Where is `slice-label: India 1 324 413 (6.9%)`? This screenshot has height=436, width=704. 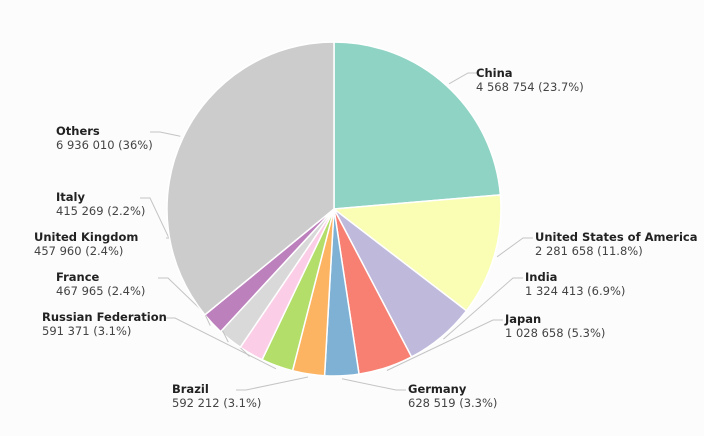
slice-label: India 1 324 413 (6.9%) is located at coordinates (575, 284).